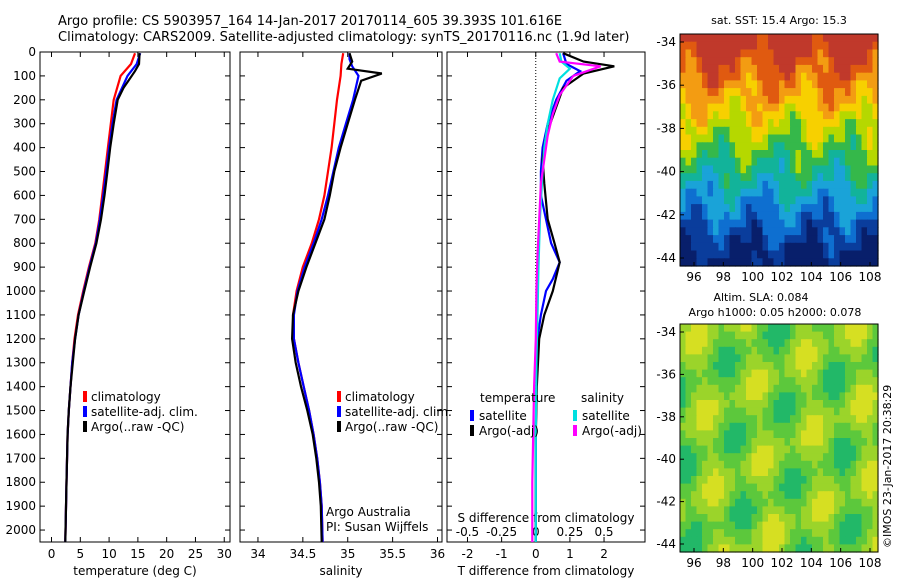 The width and height of the screenshot is (900, 580). I want to click on legend-title-salinity: salinity, so click(602, 398).